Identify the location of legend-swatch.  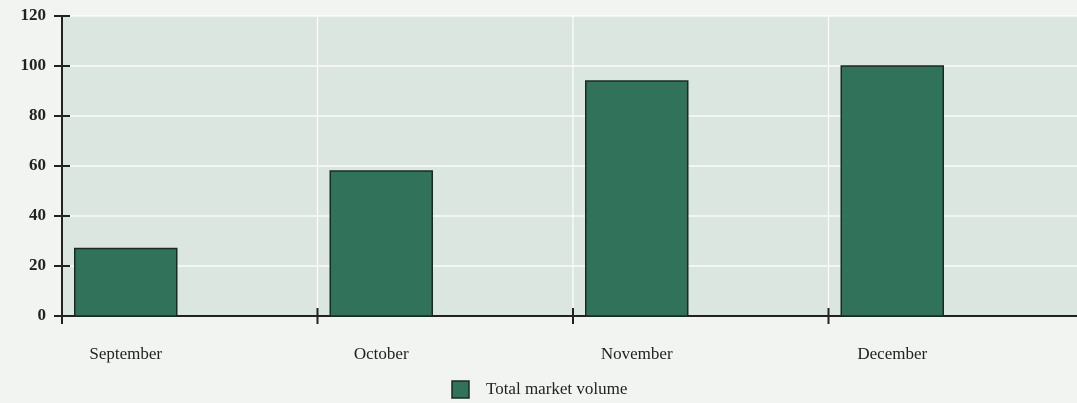
(460, 389).